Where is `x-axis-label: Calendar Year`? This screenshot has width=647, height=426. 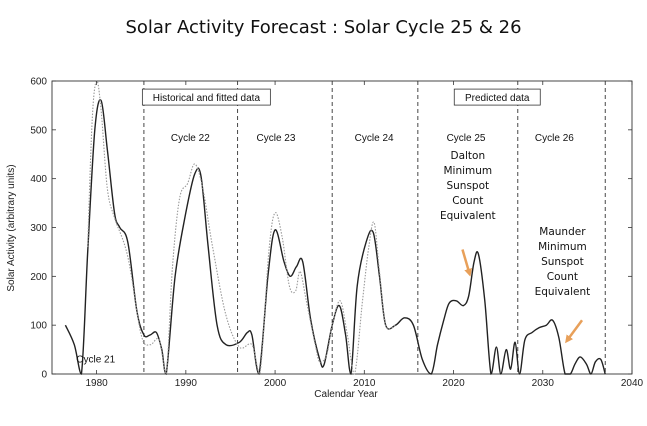
x-axis-label: Calendar Year is located at coordinates (346, 394).